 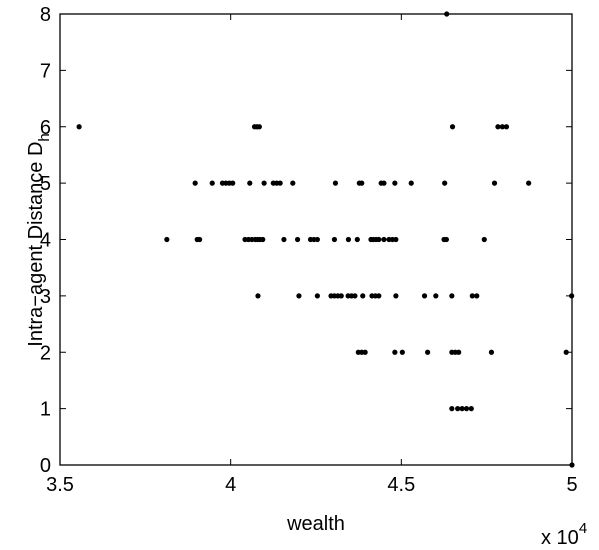 I want to click on x-multiplier-base: x 10, so click(x=560, y=538).